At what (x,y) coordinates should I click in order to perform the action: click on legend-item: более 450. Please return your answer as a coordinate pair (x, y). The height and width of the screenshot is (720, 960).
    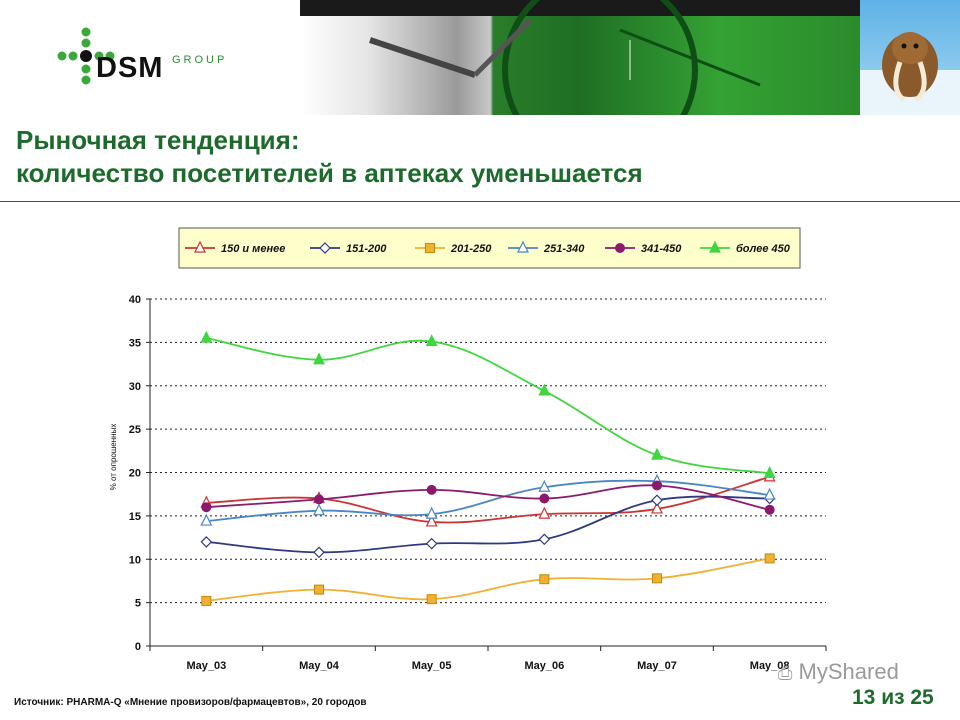
    Looking at the image, I should click on (745, 247).